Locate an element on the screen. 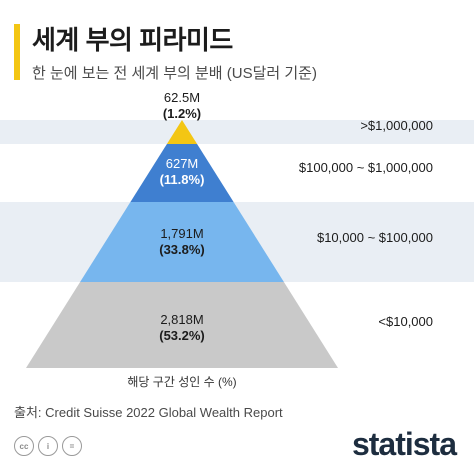  tier-wealth-range-label: $100,000 ~ $1,000,000 is located at coordinates (366, 167).